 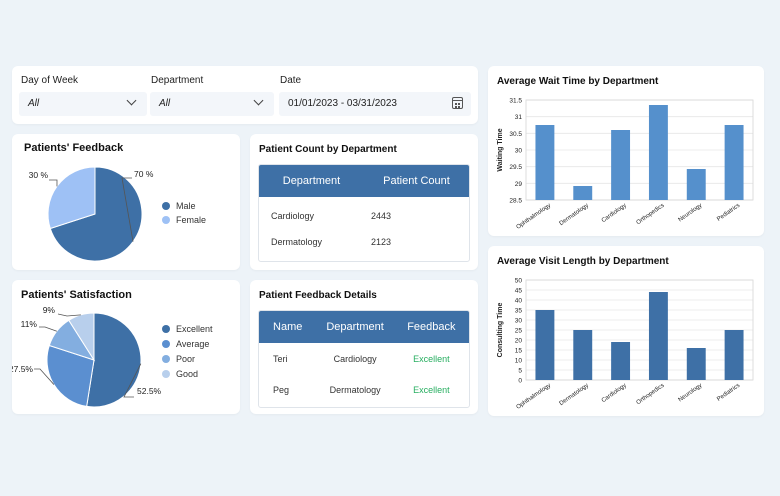 I want to click on y-tick-label: 10, so click(x=519, y=361).